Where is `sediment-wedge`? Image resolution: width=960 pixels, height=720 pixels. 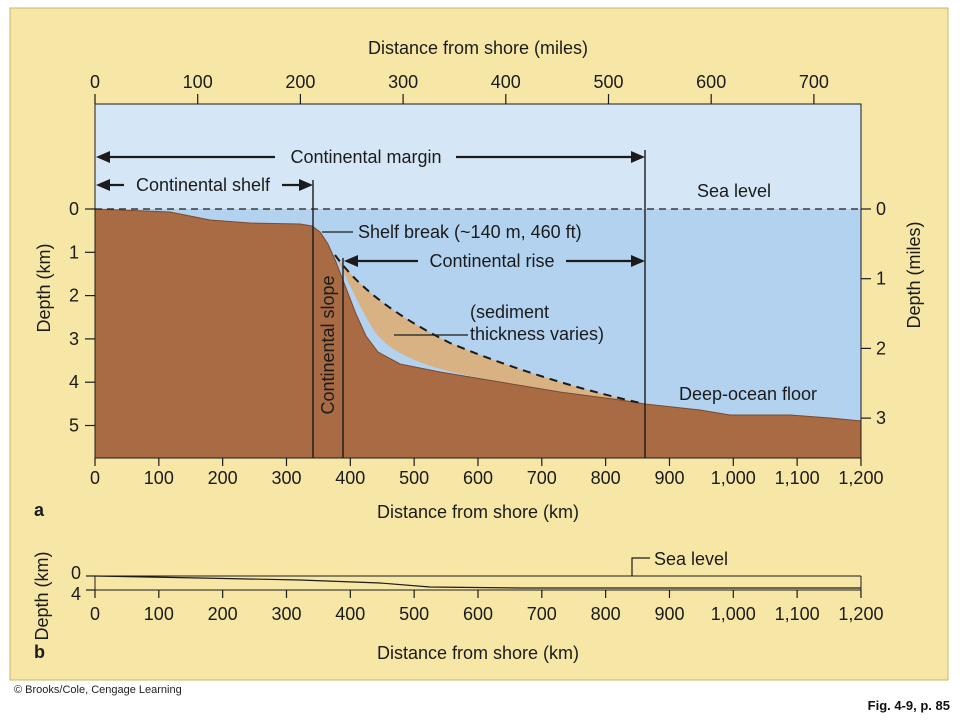 sediment-wedge is located at coordinates (490, 329).